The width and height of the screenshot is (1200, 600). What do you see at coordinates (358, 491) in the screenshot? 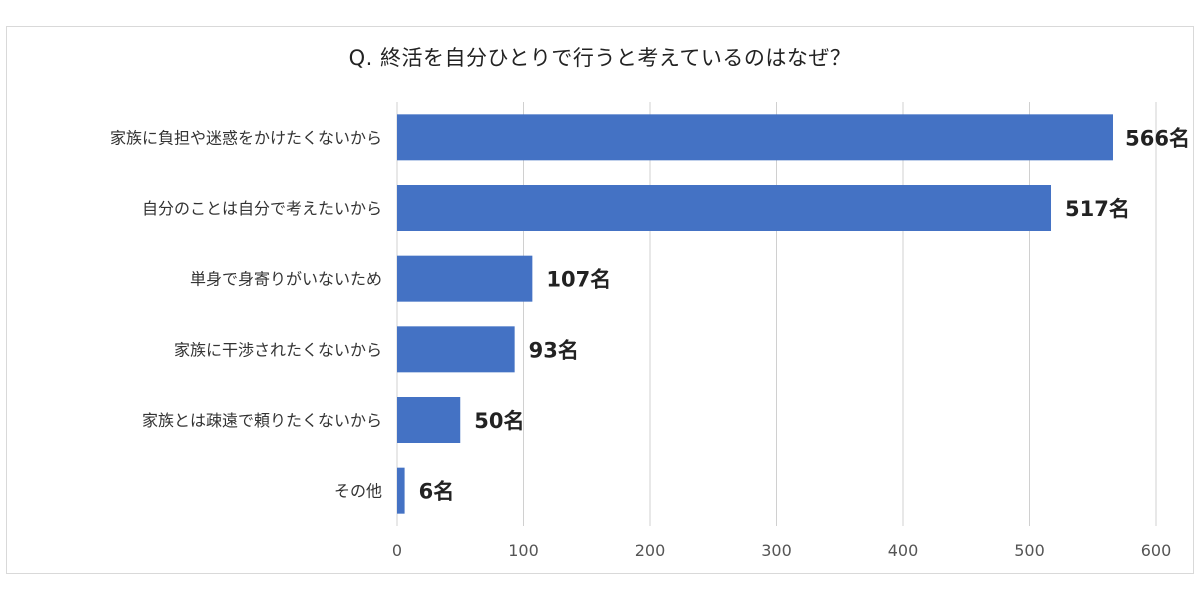
I see `category-label: その他` at bounding box center [358, 491].